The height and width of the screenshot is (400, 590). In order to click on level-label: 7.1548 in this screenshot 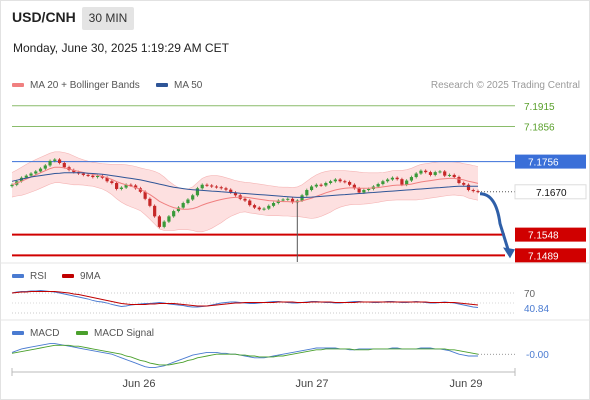, I will do `click(543, 236)`.